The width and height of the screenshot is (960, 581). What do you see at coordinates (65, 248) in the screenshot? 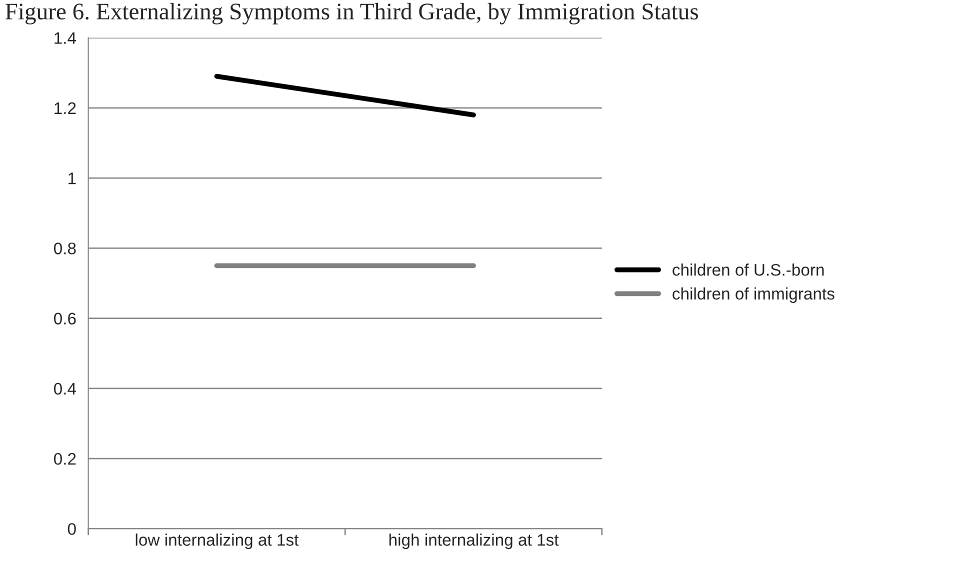
I see `y-tick-label: 0.8` at bounding box center [65, 248].